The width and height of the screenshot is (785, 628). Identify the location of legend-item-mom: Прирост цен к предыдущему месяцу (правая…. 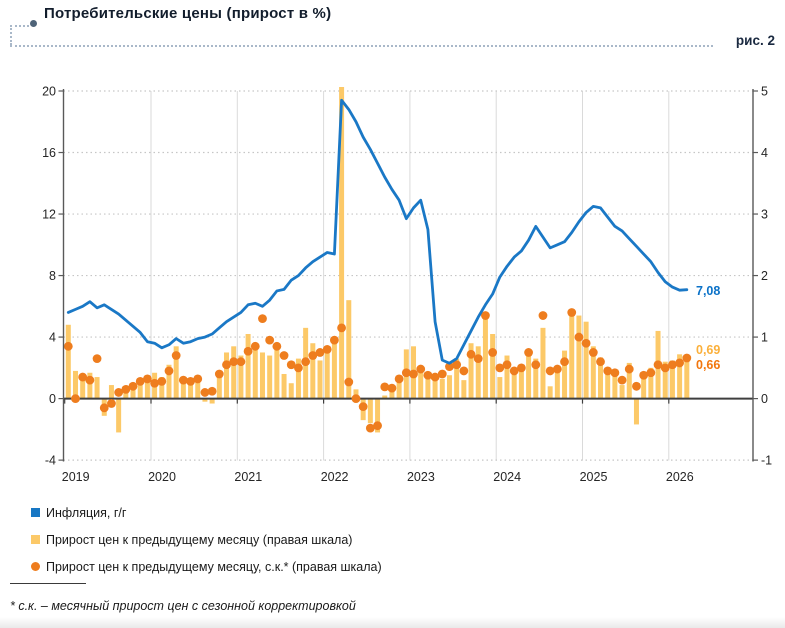
(206, 539).